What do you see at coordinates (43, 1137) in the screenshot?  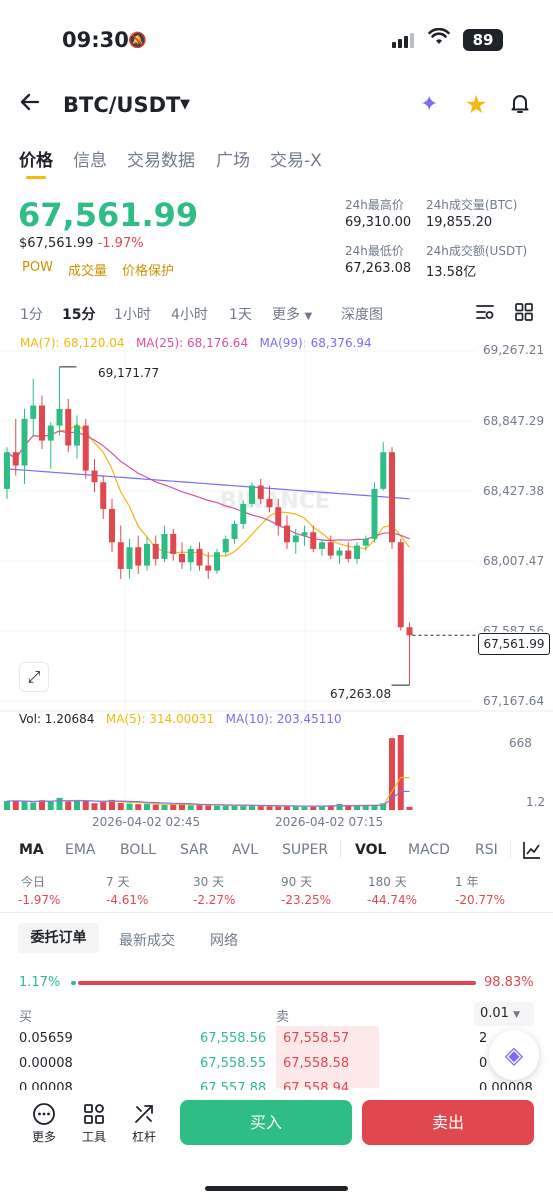 I see `more-label: 更多` at bounding box center [43, 1137].